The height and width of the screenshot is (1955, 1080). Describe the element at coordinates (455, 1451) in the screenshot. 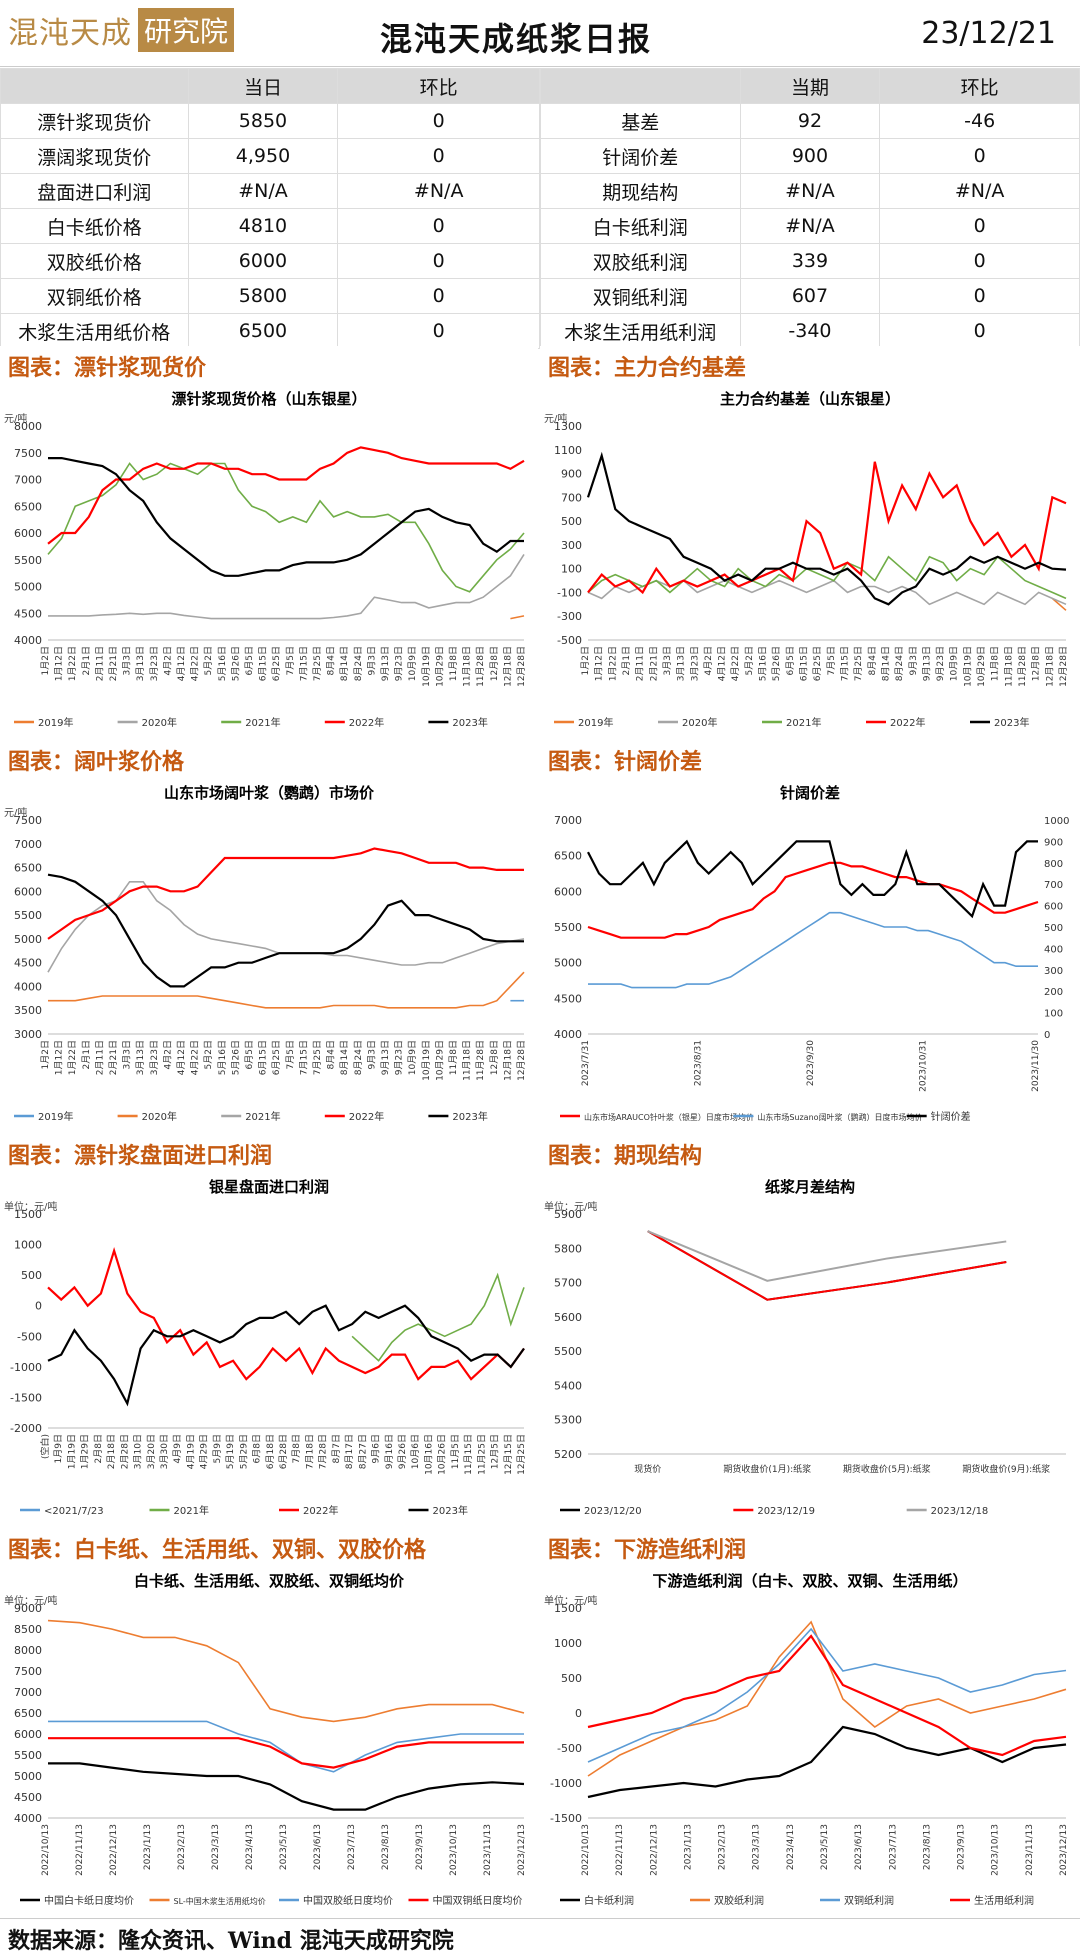

I see `x-tick-label: 11月5日` at that location.